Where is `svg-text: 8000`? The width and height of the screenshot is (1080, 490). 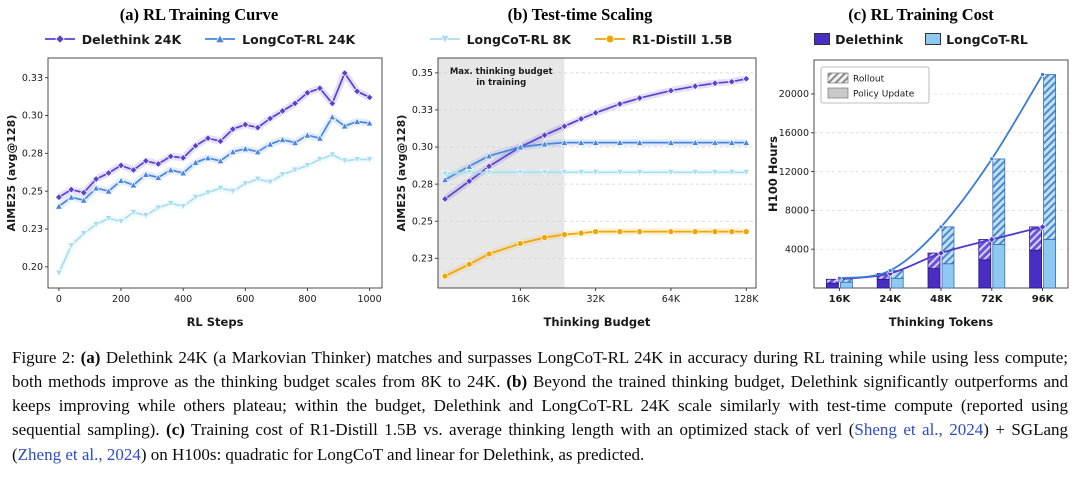 svg-text: 8000 is located at coordinates (797, 211).